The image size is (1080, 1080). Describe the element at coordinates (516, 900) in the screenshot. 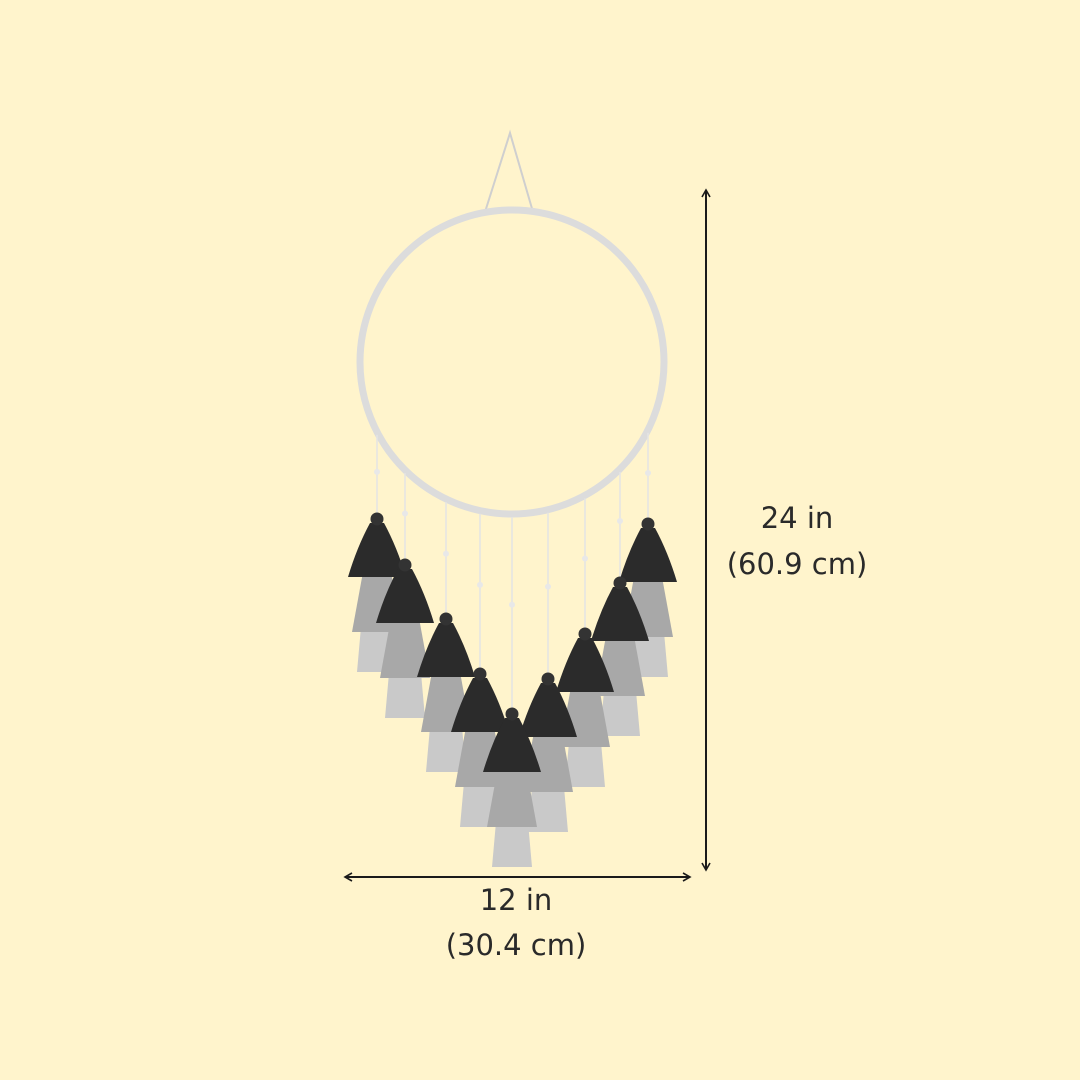

I see `width-imperial: 12 in` at that location.